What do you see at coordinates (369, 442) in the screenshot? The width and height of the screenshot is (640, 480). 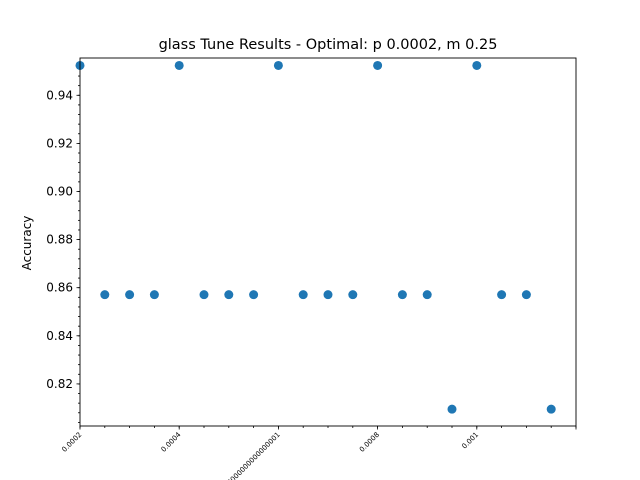 I see `x-tick-label: 0.0008` at bounding box center [369, 442].